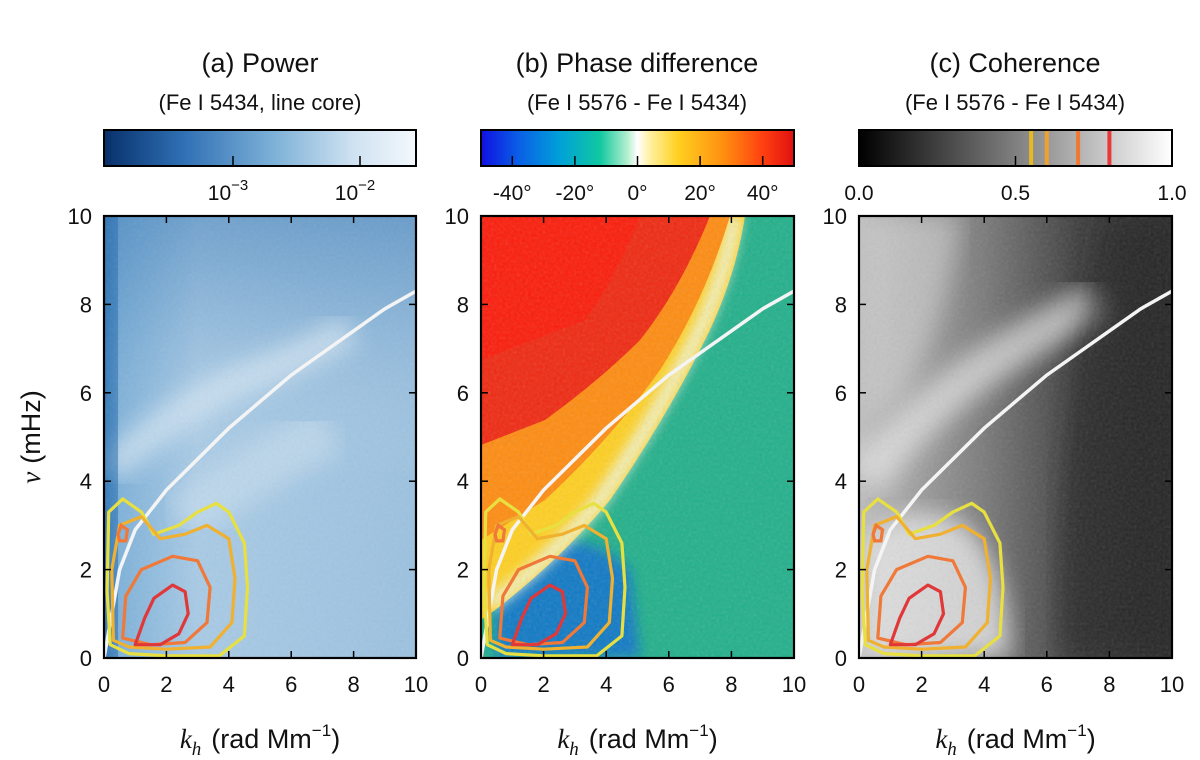 The width and height of the screenshot is (1200, 760). I want to click on panel-b-ytick-label: 6, so click(463, 393).